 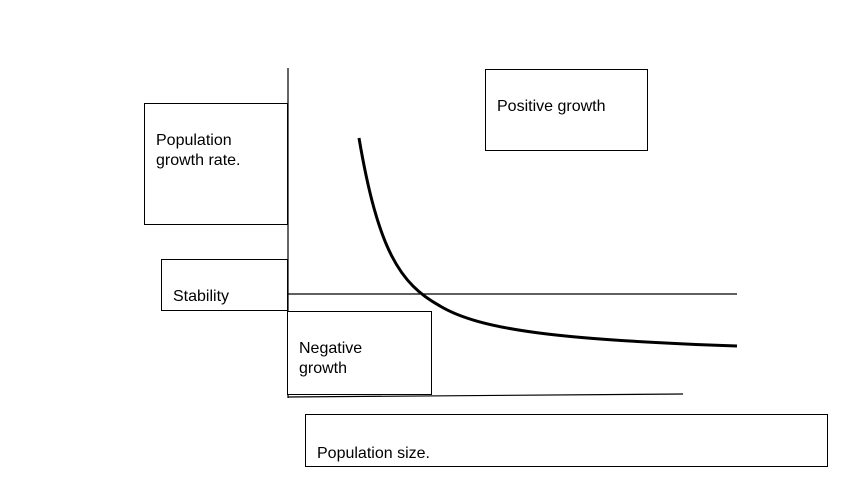 What do you see at coordinates (566, 440) in the screenshot?
I see `x-axis-label-box: Population size.` at bounding box center [566, 440].